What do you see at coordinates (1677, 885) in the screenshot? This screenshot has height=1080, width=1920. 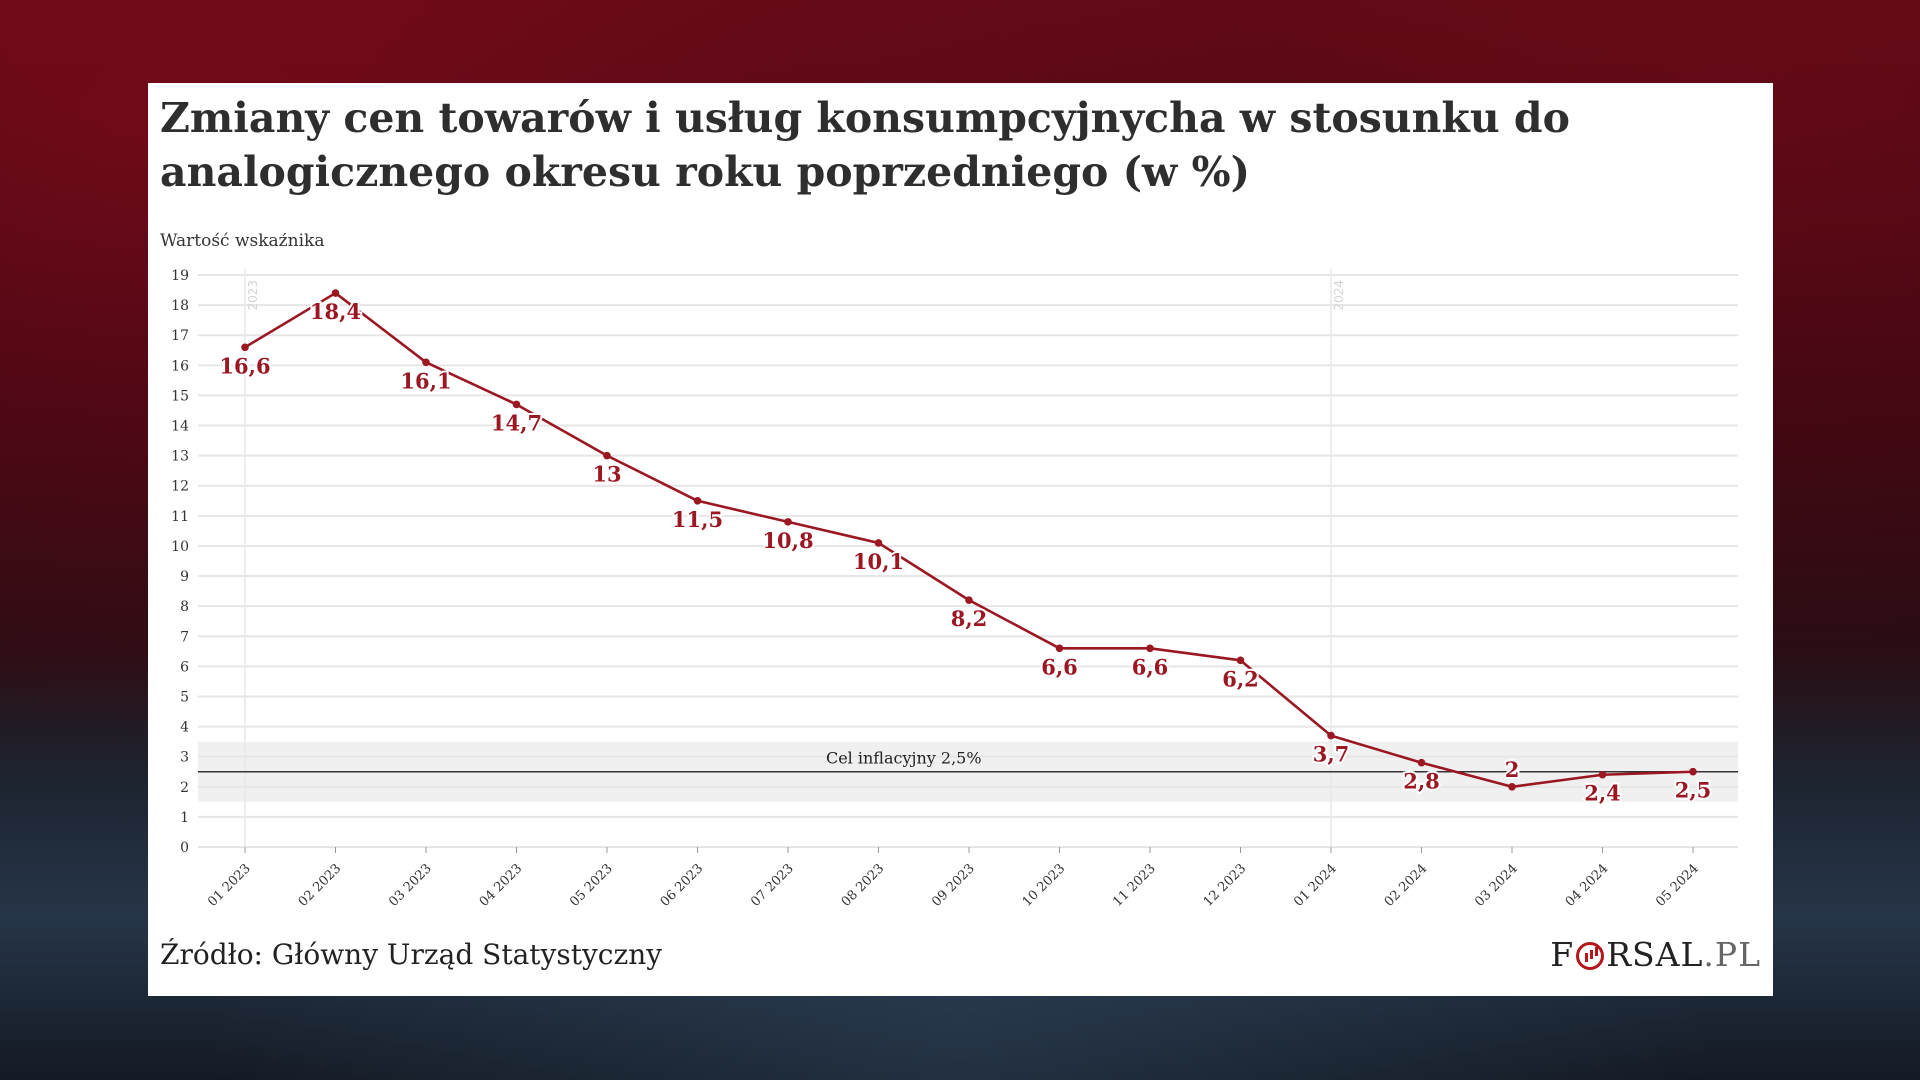 I see `x-tick-label: 05 2024` at bounding box center [1677, 885].